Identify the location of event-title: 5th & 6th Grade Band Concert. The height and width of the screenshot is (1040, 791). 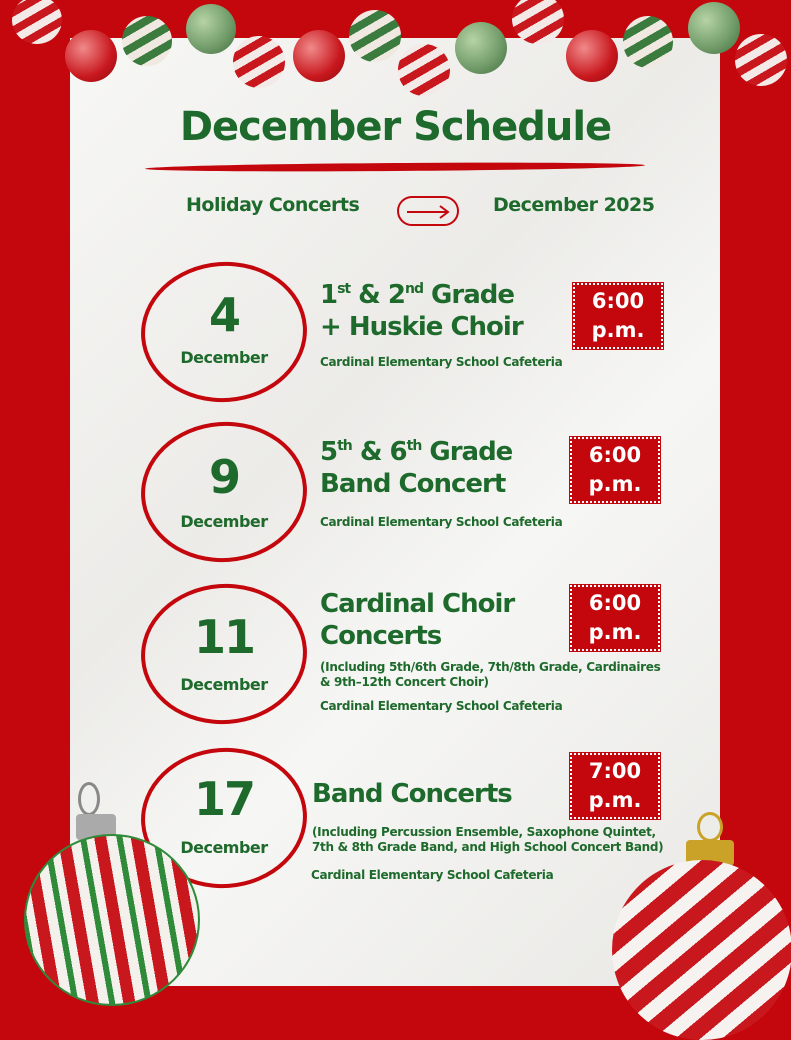
(416, 468).